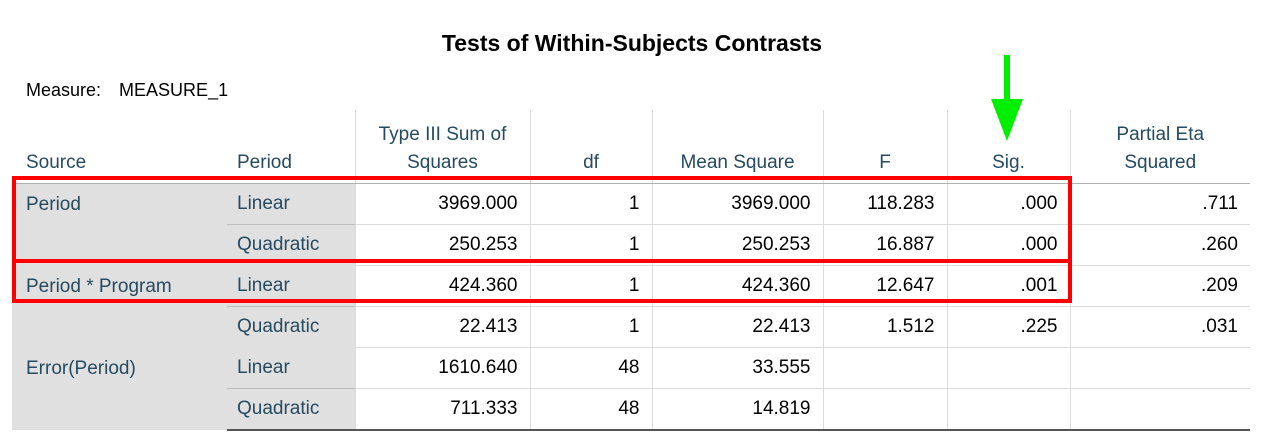 This screenshot has height=434, width=1264. I want to click on measure-label: Measure:, so click(64, 90).